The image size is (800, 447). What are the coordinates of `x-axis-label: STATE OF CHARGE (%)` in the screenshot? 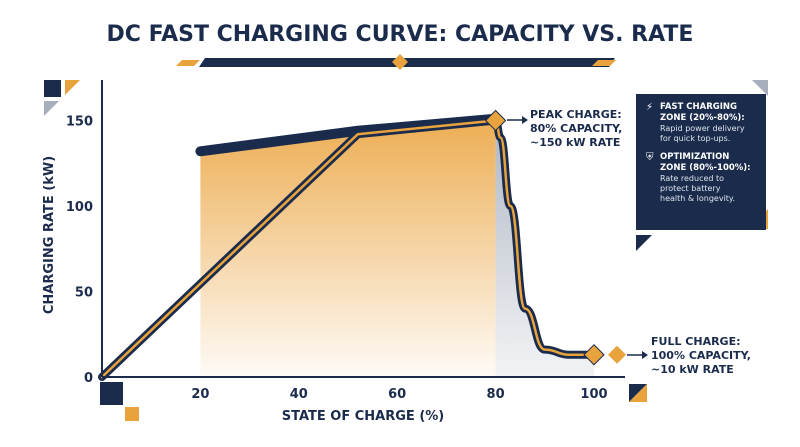 It's located at (363, 416).